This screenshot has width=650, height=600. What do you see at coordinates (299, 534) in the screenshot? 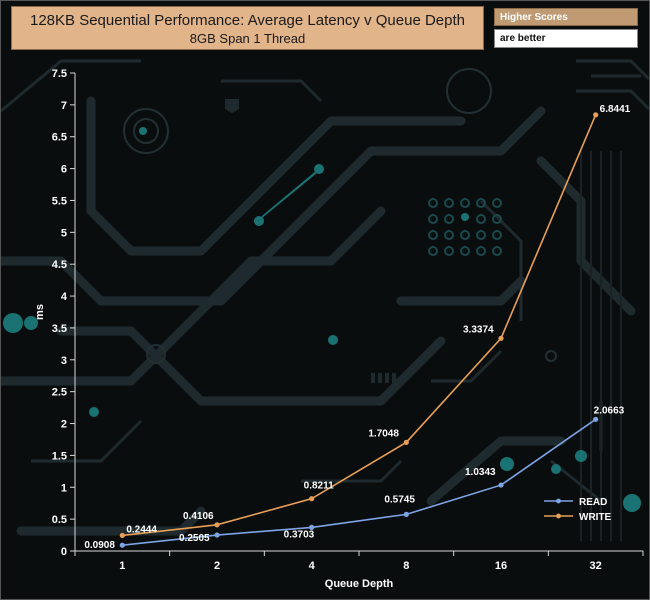
I see `data-label-read: 0.3703` at bounding box center [299, 534].